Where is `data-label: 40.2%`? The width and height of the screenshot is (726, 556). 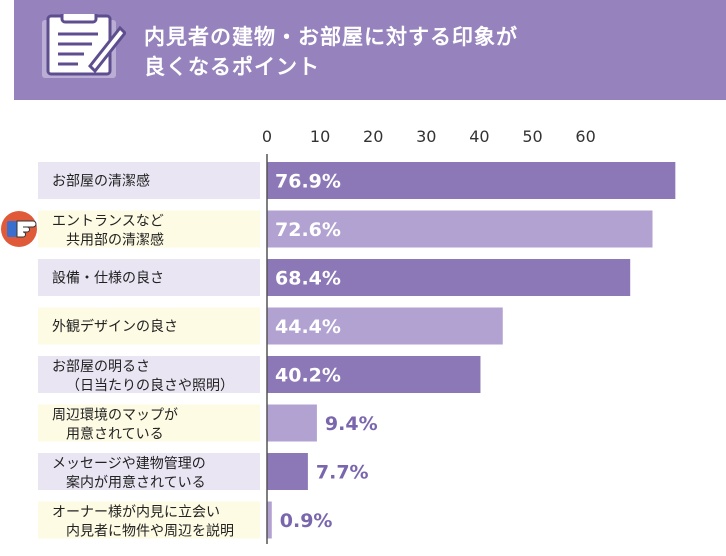
data-label: 40.2% is located at coordinates (308, 376).